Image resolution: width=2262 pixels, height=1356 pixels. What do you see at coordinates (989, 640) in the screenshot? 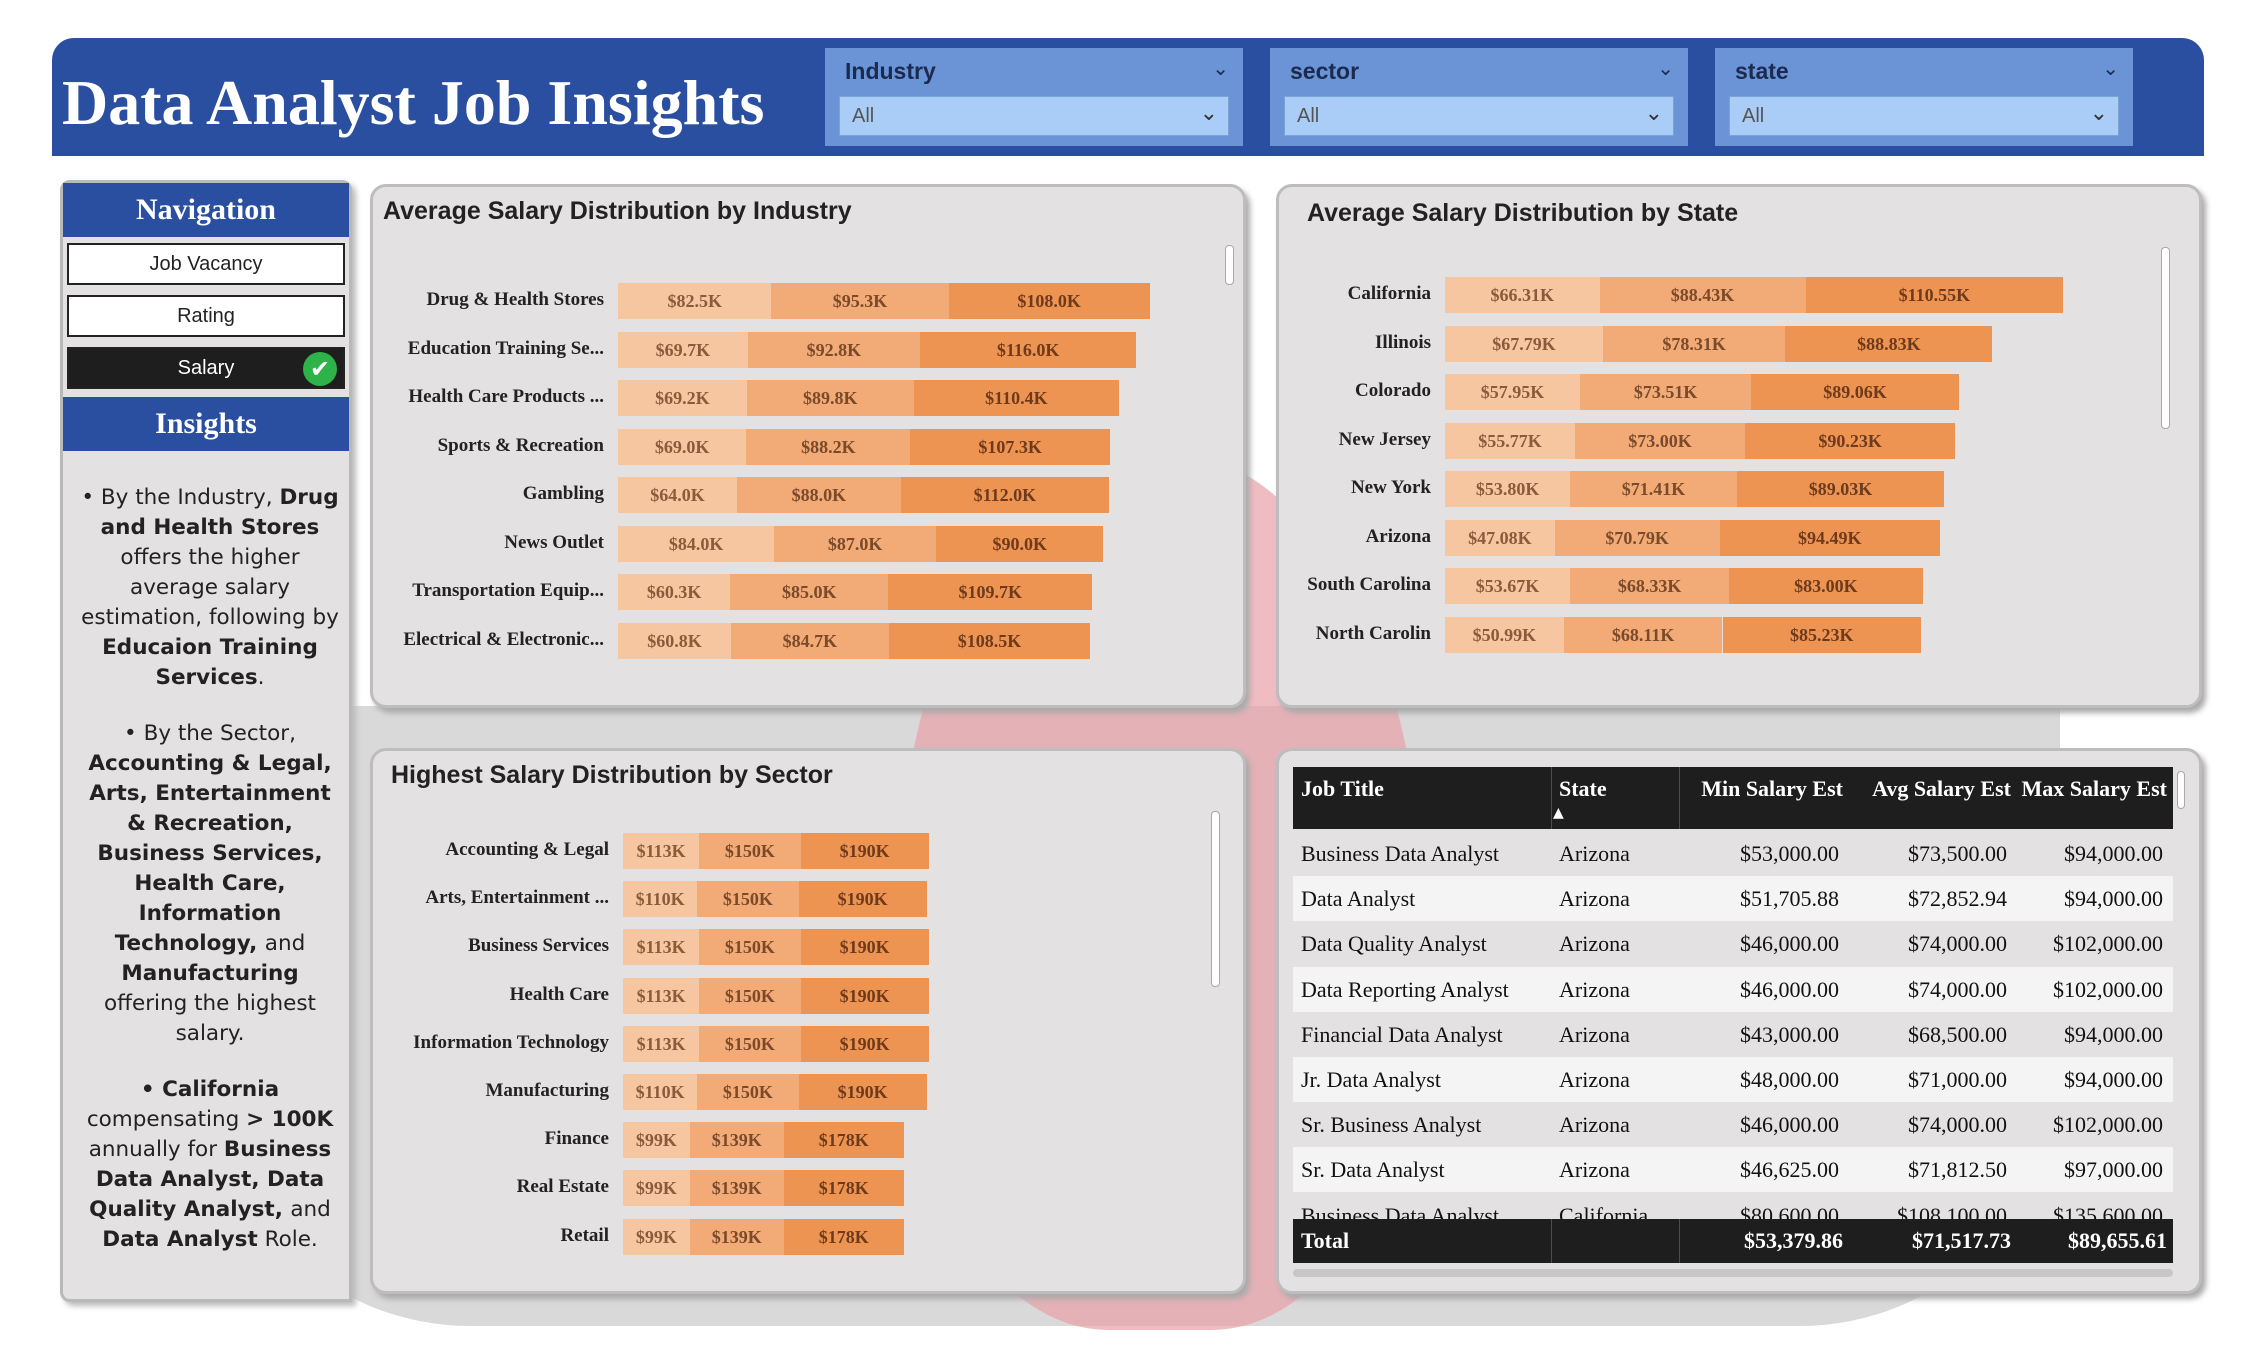
I see `bar-segment-max: $108.5K` at bounding box center [989, 640].